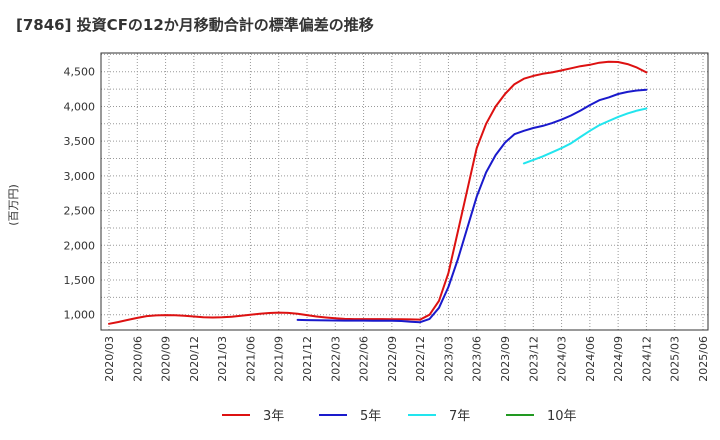 This screenshot has width=720, height=440. I want to click on x-tick-label: 2020/03, so click(109, 359).